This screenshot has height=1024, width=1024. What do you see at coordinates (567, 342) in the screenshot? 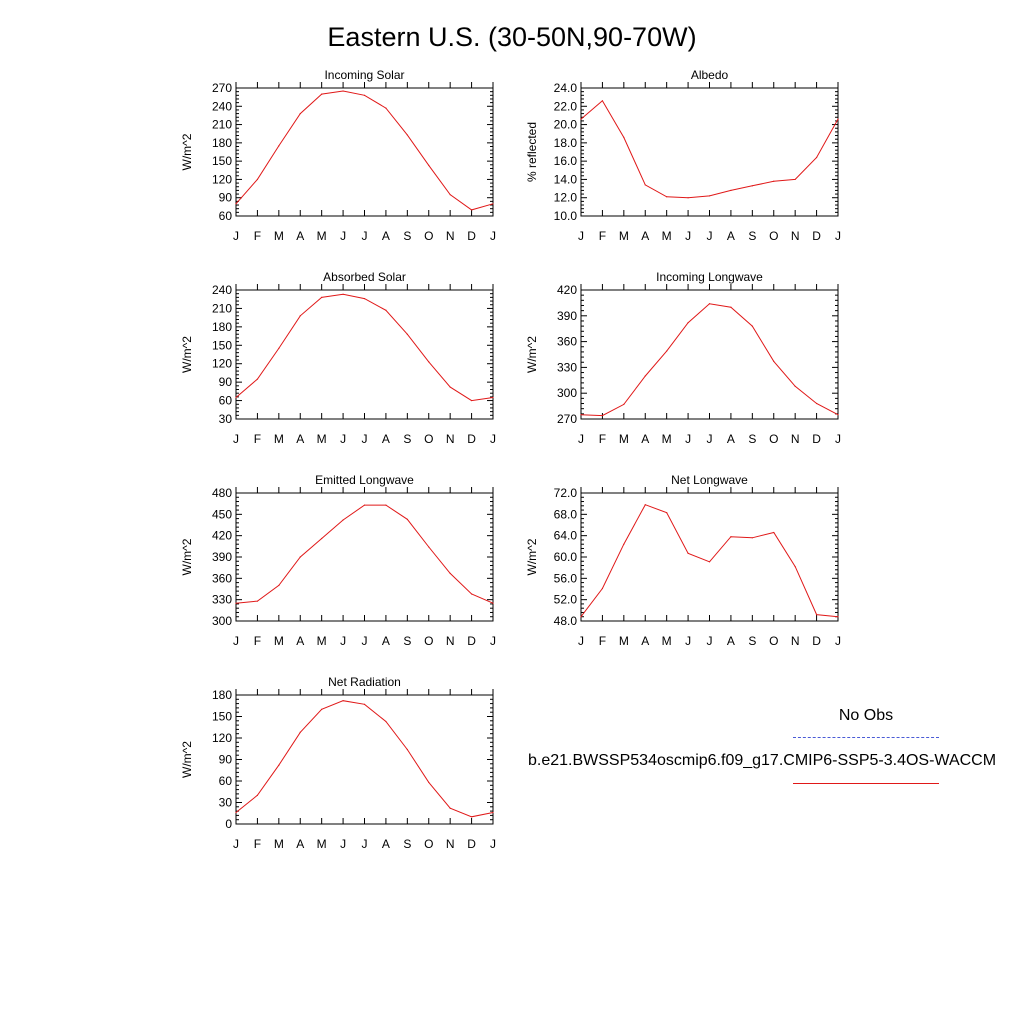
I see `y-tick-label: 360` at bounding box center [567, 342].